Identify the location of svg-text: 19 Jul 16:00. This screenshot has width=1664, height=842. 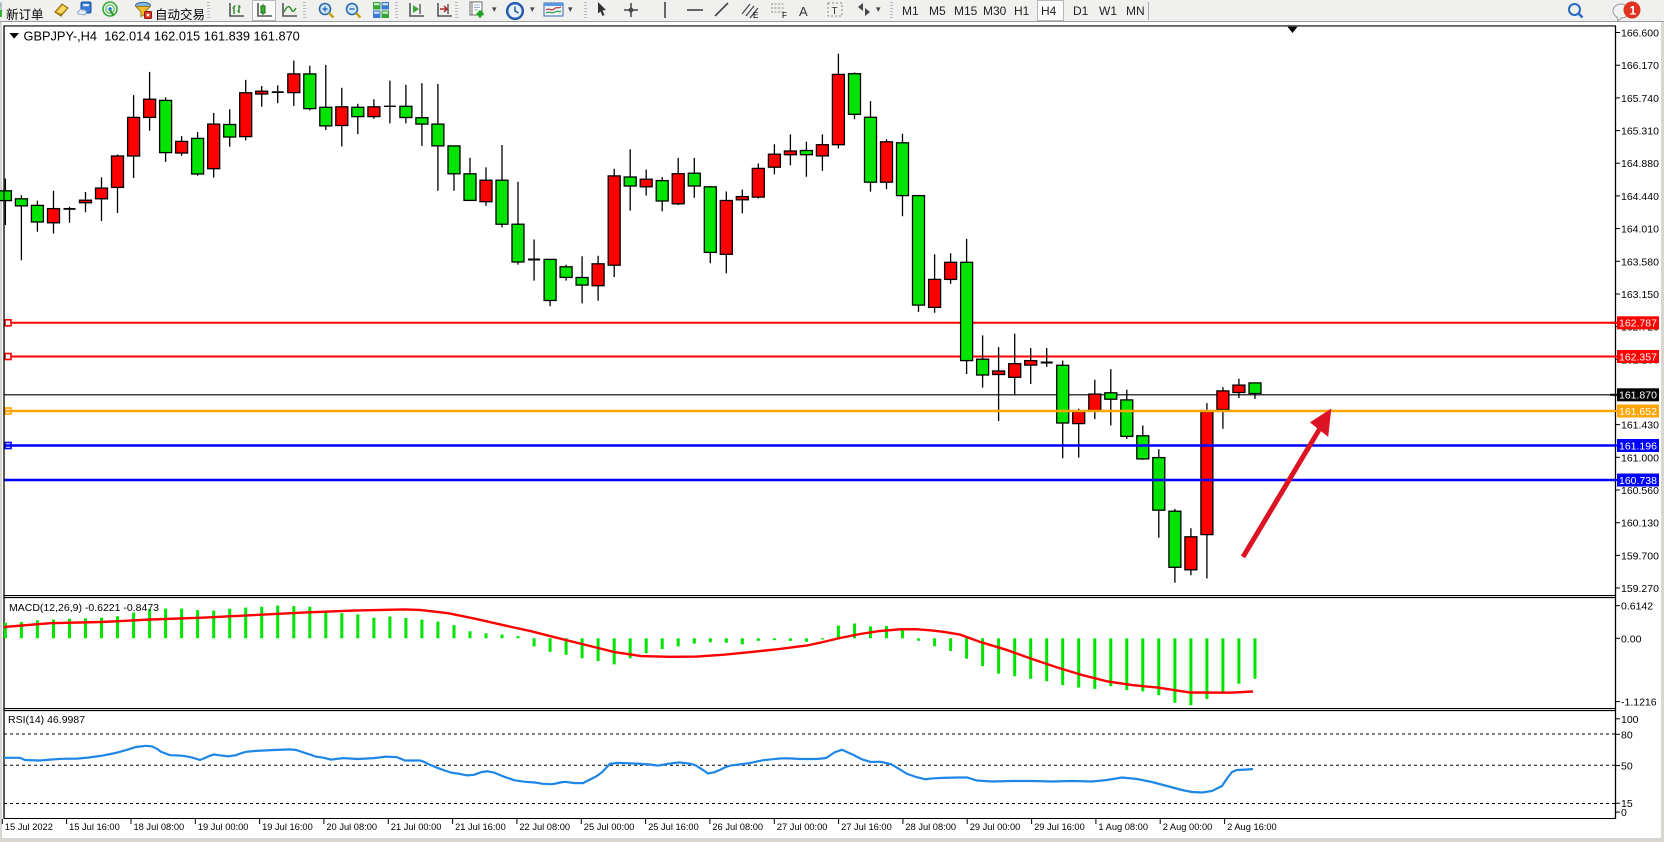
(287, 827).